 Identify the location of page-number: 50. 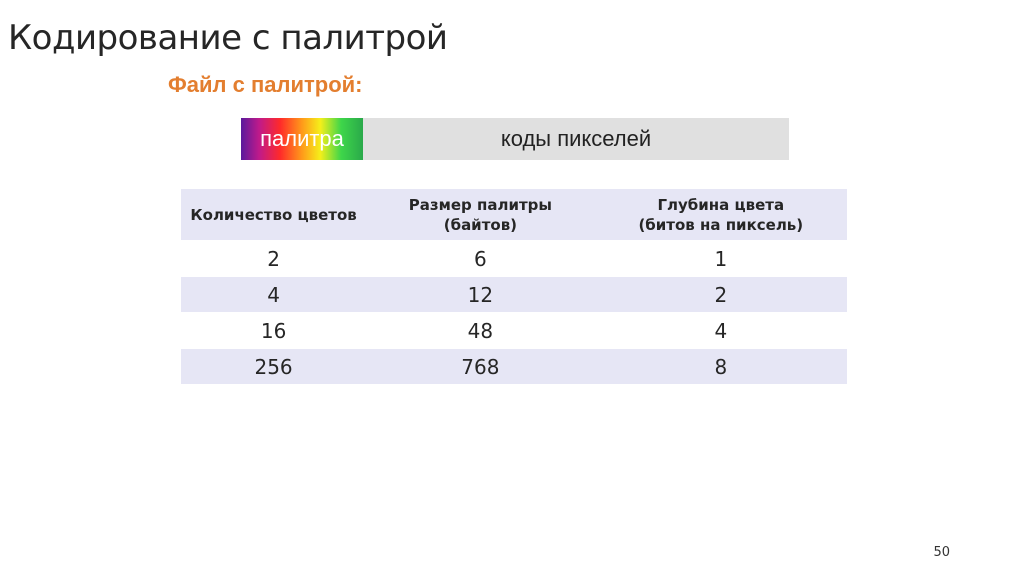
(941, 552).